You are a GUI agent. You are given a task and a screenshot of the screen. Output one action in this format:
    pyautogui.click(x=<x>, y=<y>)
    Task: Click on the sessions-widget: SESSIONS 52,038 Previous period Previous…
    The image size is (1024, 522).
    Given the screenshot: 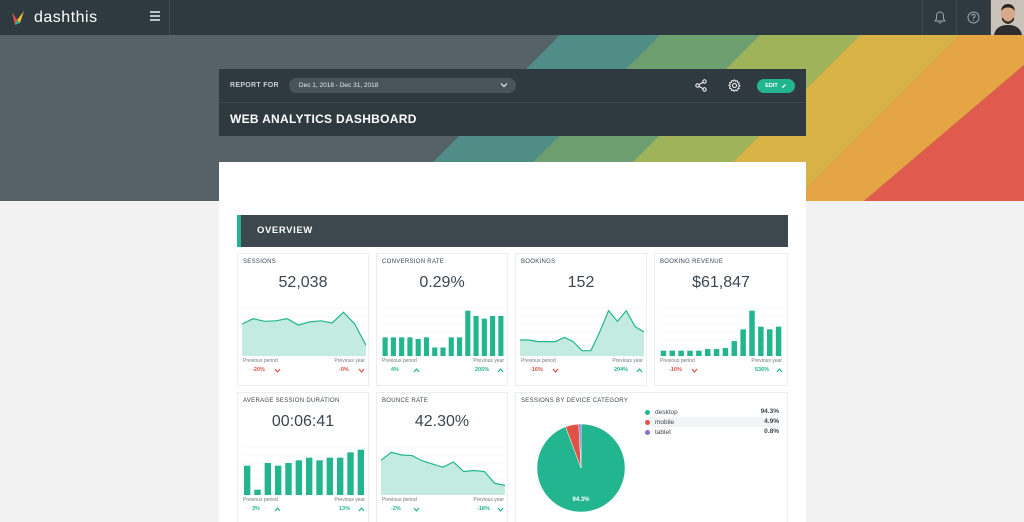 What is the action you would take?
    pyautogui.click(x=303, y=319)
    